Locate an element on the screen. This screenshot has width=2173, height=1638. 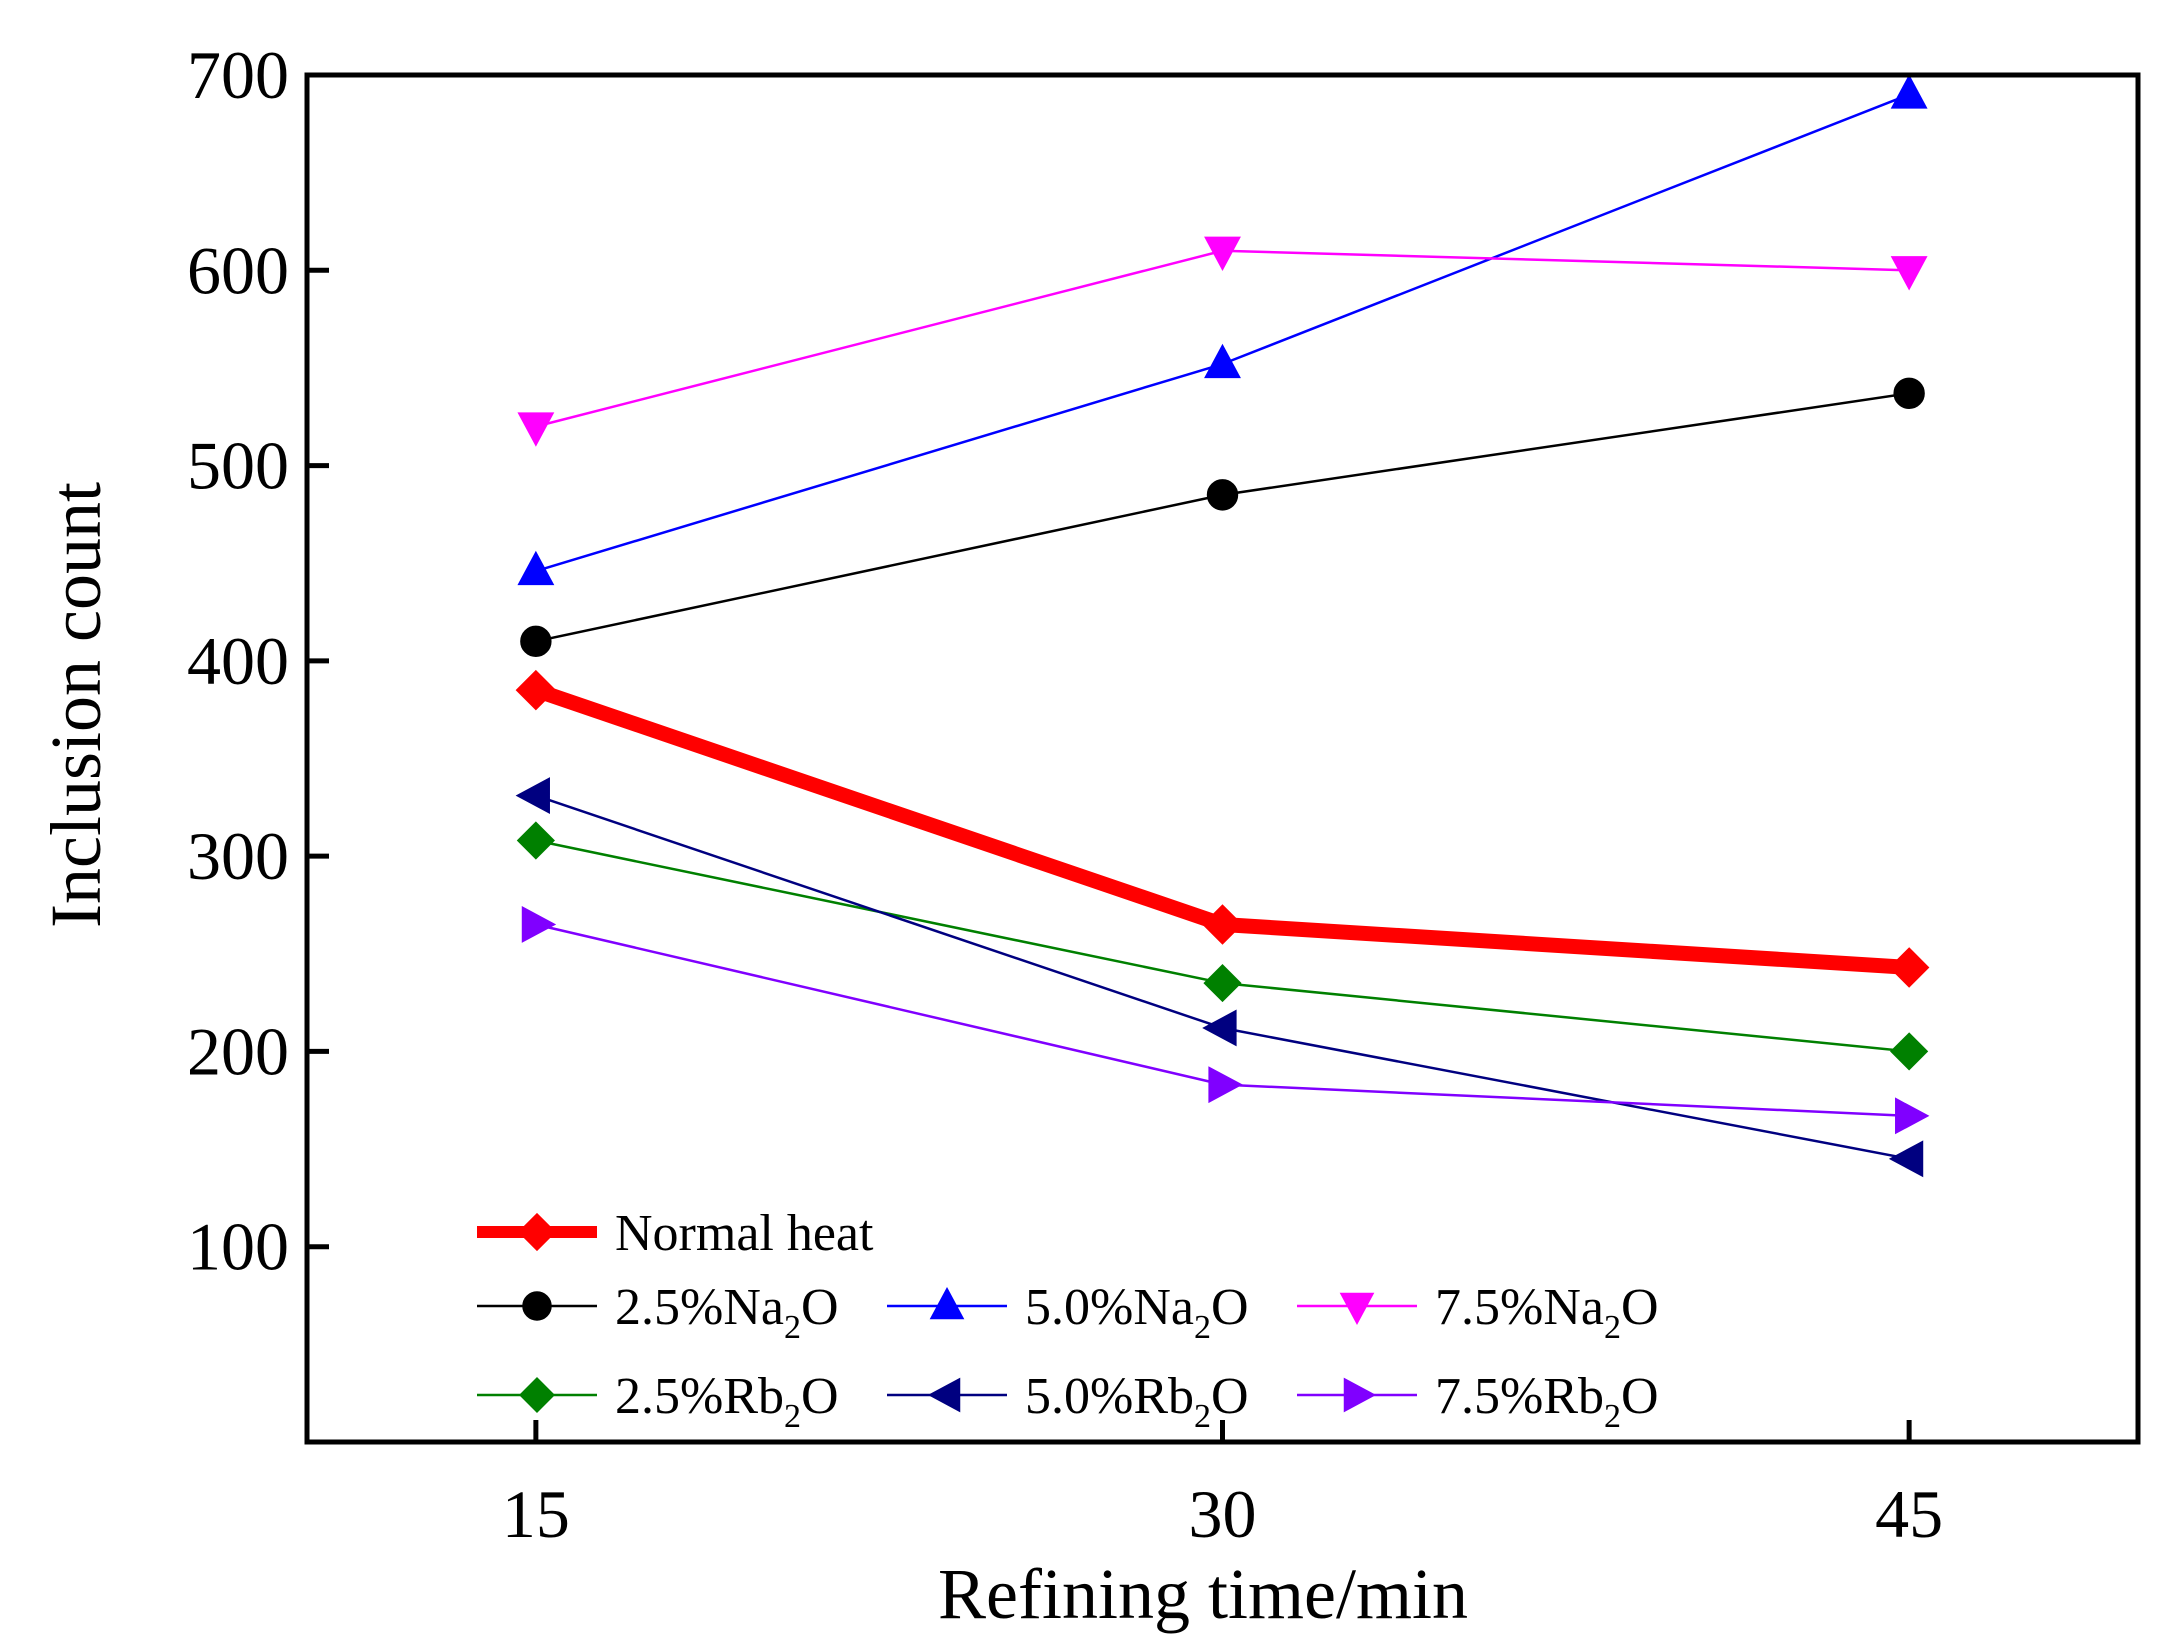
y-tick-label: 700 is located at coordinates (238, 75).